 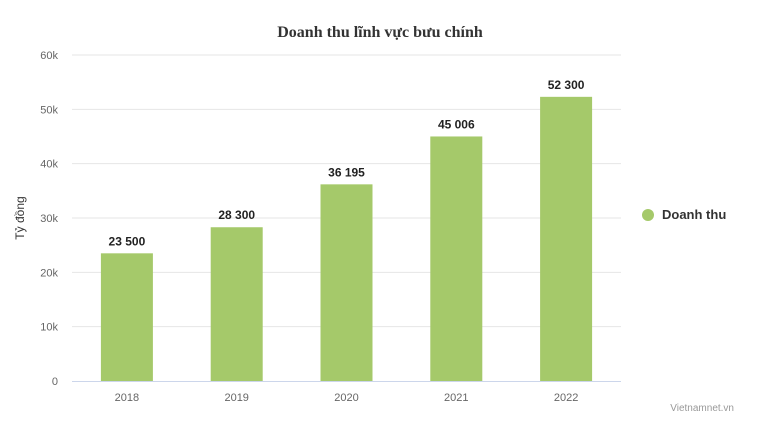 I want to click on y-tick-label: 30k, so click(x=49, y=219).